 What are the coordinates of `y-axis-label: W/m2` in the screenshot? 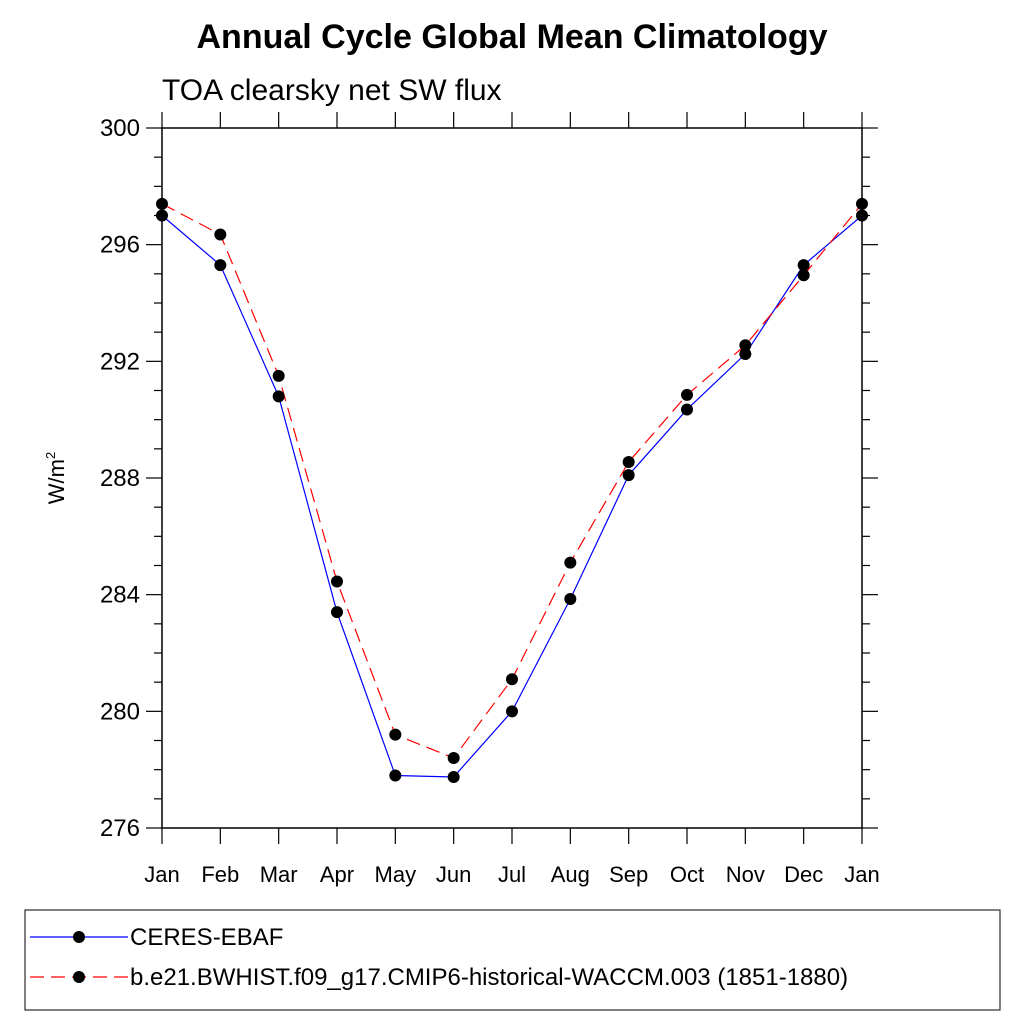 It's located at (56, 478).